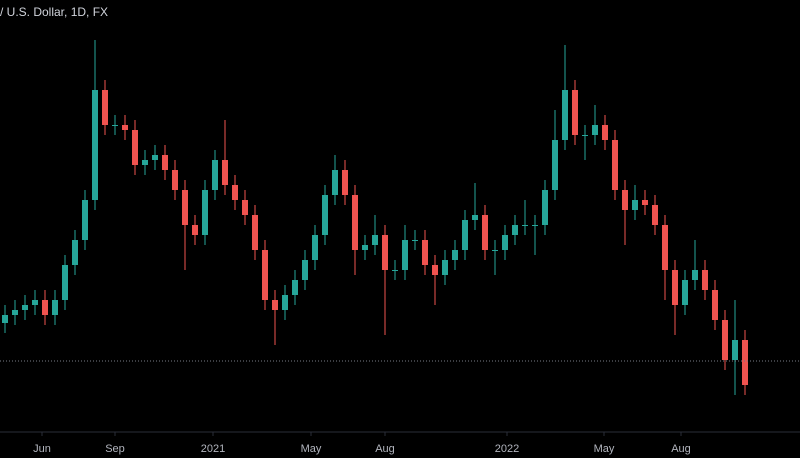 The height and width of the screenshot is (458, 800). I want to click on x-tick-label: 2021, so click(213, 449).